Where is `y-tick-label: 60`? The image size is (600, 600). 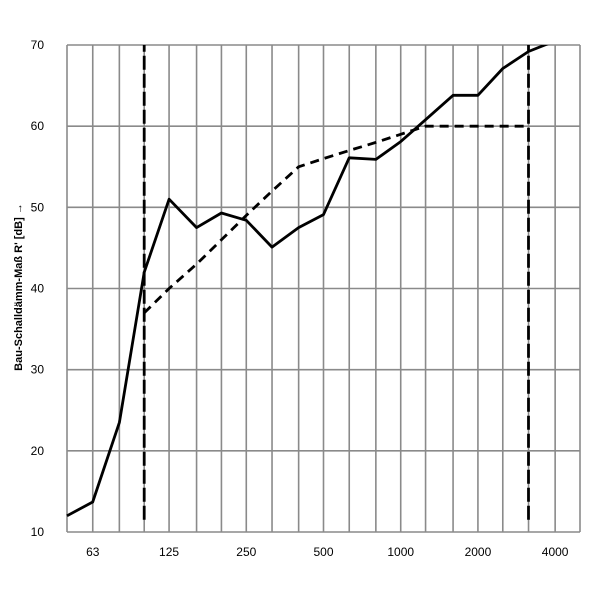
y-tick-label: 60 is located at coordinates (38, 126).